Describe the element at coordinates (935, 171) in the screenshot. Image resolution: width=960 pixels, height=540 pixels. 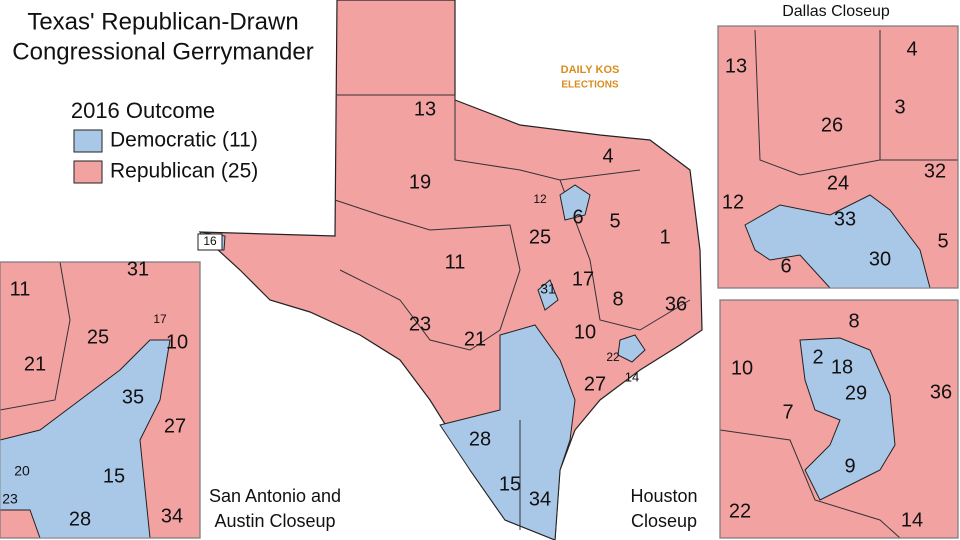
I see `district-label: 32` at that location.